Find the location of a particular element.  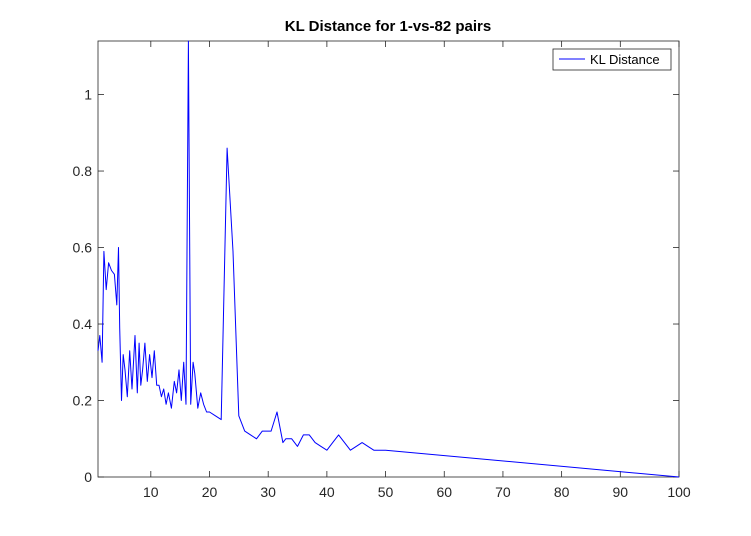

legend-label: KL Distance is located at coordinates (625, 59).